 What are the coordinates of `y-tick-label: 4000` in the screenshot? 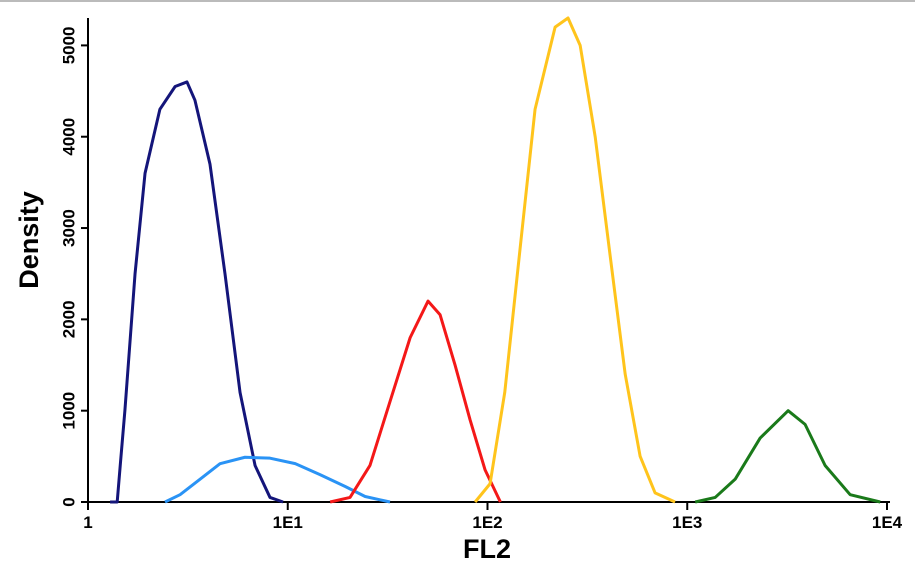 It's located at (68, 137).